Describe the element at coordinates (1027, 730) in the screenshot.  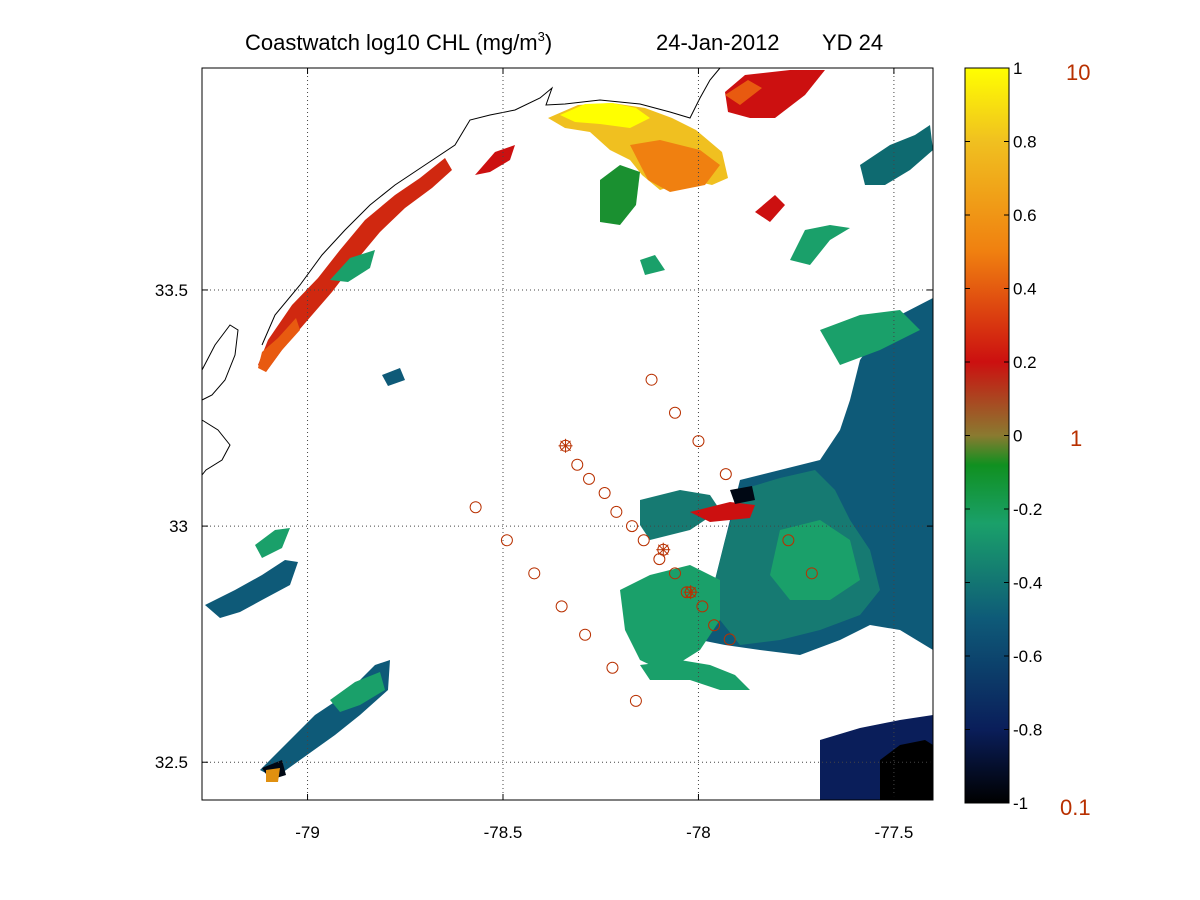
I see `colorbar-tick-label: -0.8` at that location.